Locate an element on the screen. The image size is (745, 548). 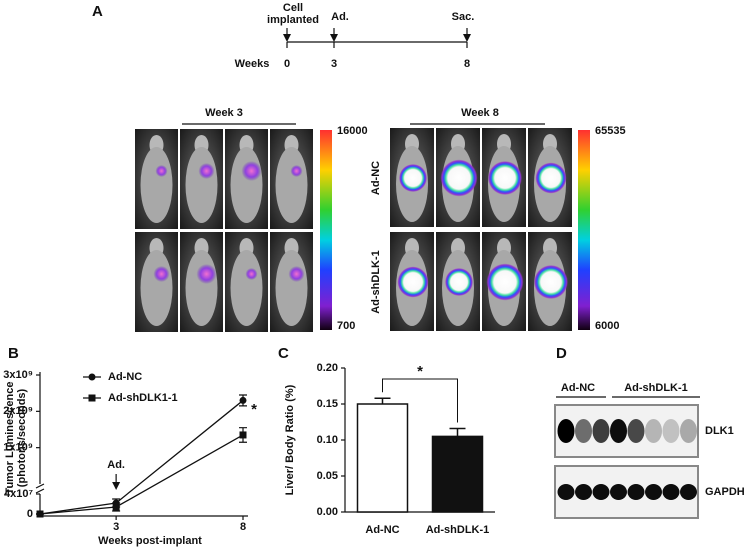
annotation-arrowhead is located at coordinates (116, 486).